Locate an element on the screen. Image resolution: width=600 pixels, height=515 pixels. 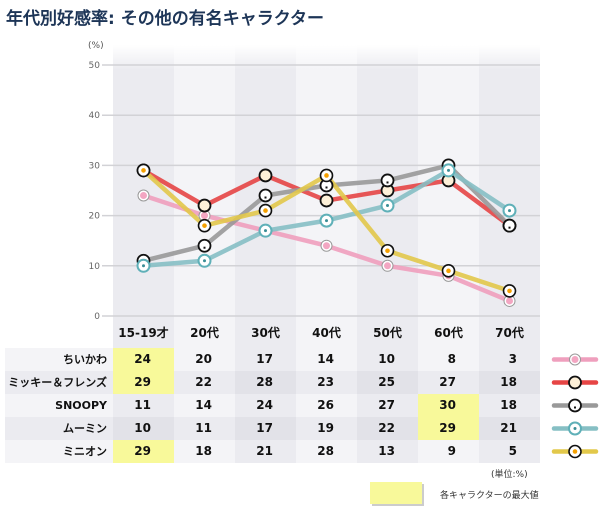
max-value-swatch is located at coordinates (396, 493).